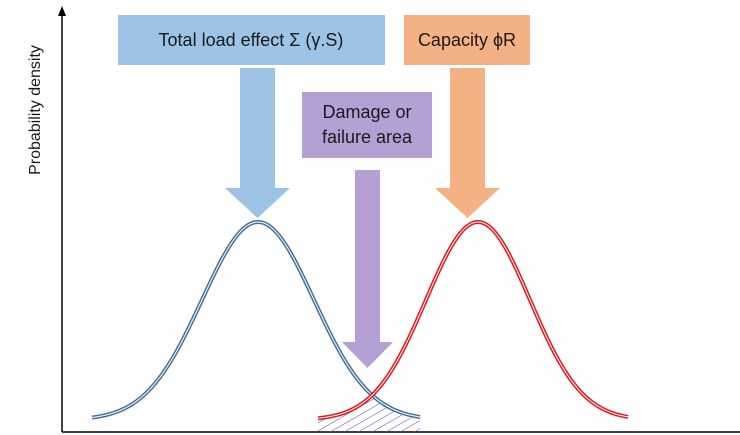 Image resolution: width=740 pixels, height=435 pixels. I want to click on y-axis-label: Probability density, so click(35, 110).